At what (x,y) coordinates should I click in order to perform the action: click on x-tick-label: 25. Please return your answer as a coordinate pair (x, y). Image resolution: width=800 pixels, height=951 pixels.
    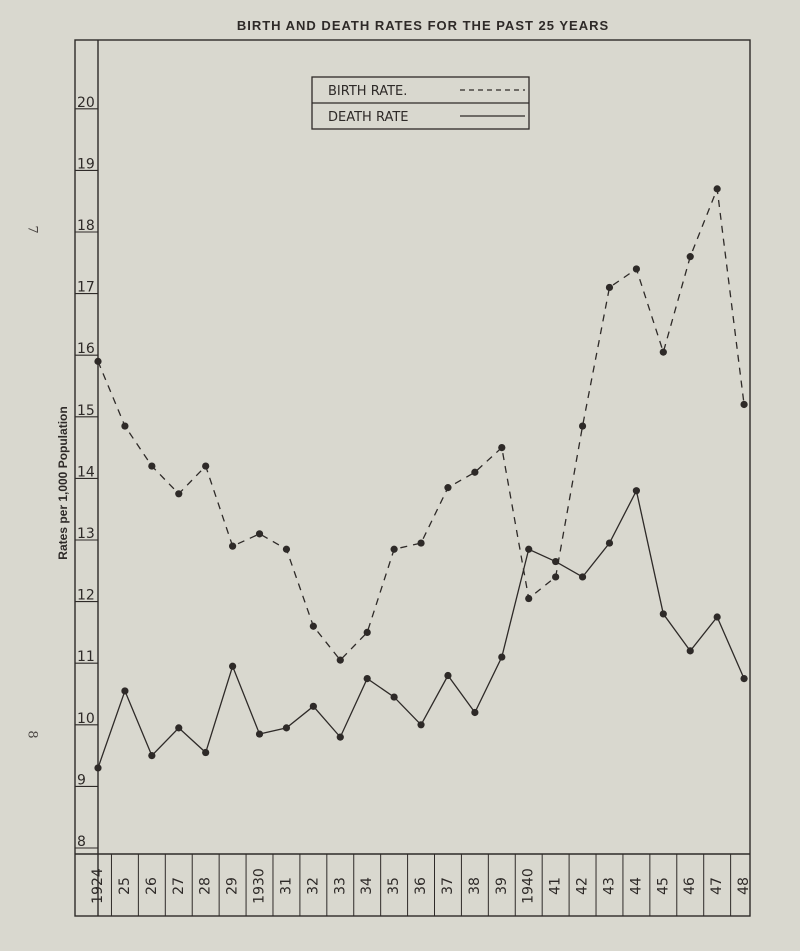
    Looking at the image, I should click on (125, 886).